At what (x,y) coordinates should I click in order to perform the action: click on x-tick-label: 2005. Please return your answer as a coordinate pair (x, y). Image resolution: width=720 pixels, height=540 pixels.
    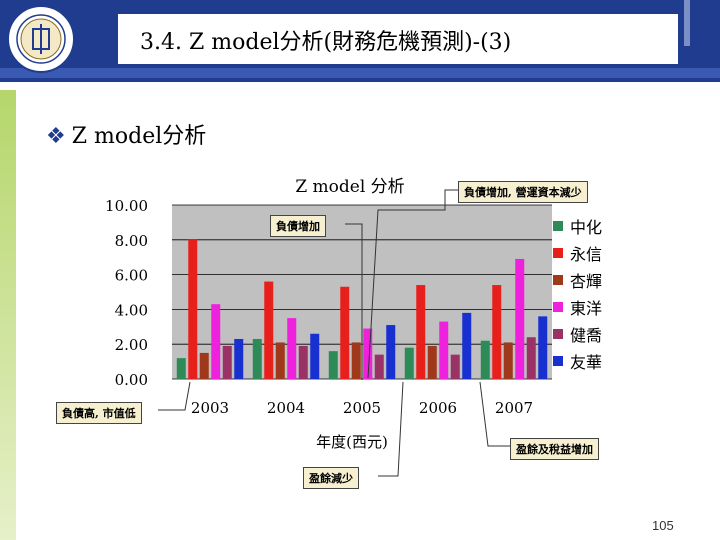
    Looking at the image, I should click on (362, 408).